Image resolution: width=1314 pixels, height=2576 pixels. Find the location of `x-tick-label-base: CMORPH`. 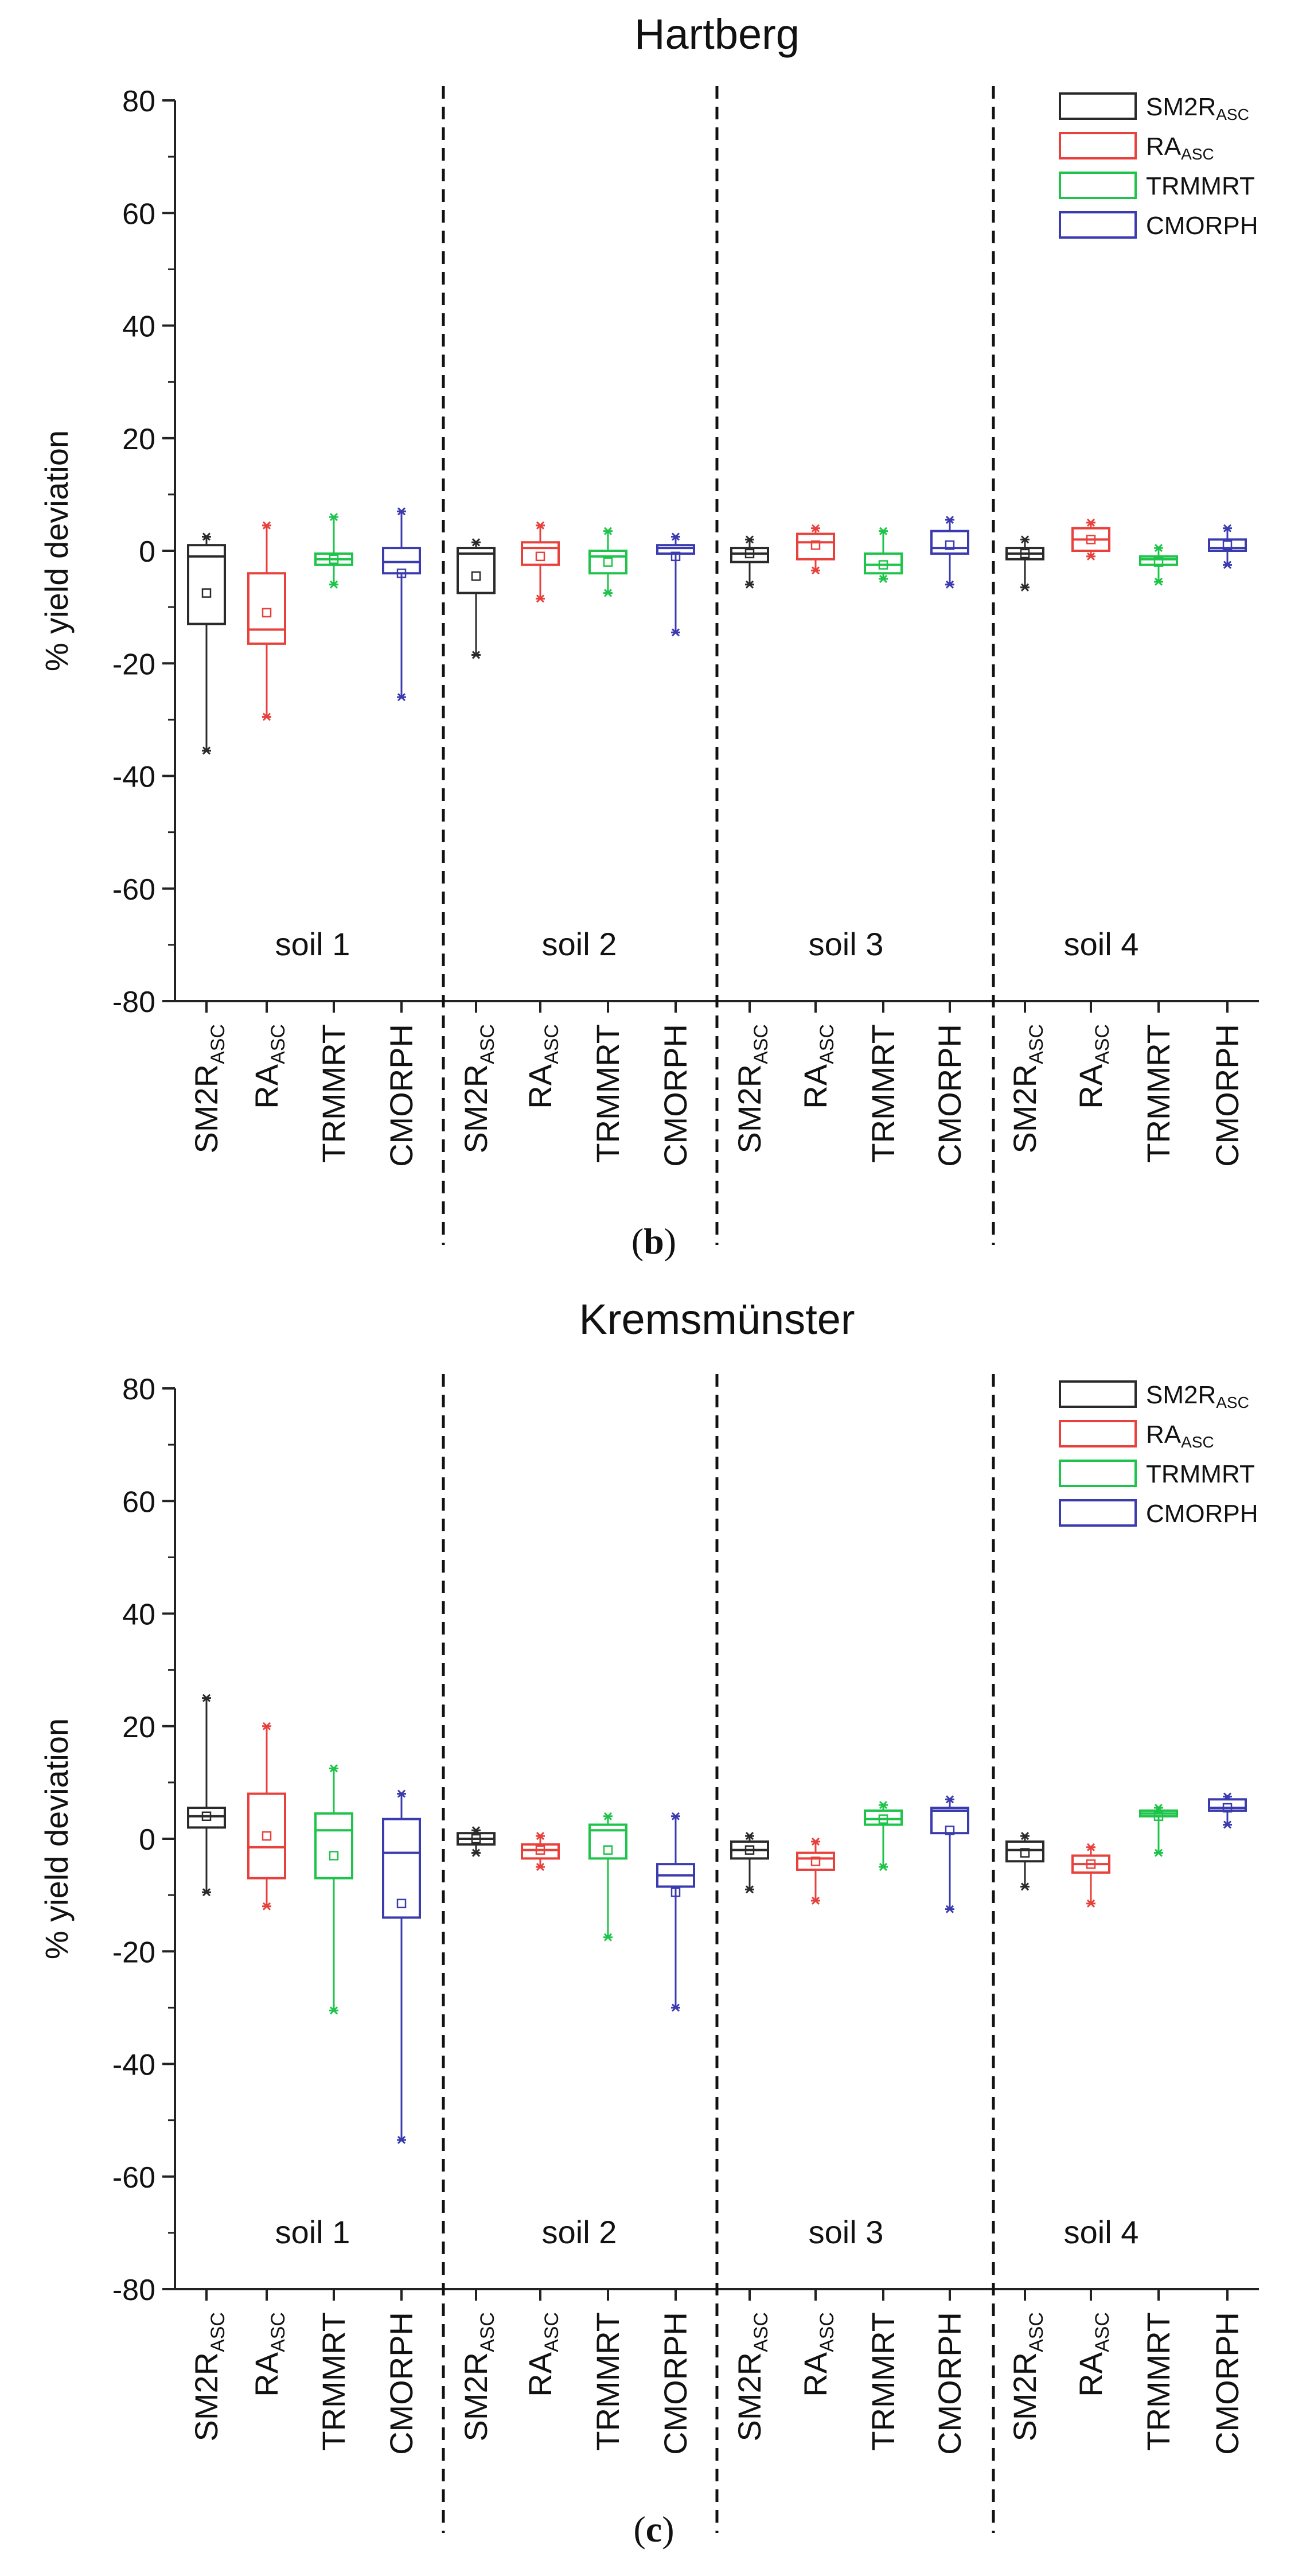

x-tick-label-base: CMORPH is located at coordinates (675, 1095).